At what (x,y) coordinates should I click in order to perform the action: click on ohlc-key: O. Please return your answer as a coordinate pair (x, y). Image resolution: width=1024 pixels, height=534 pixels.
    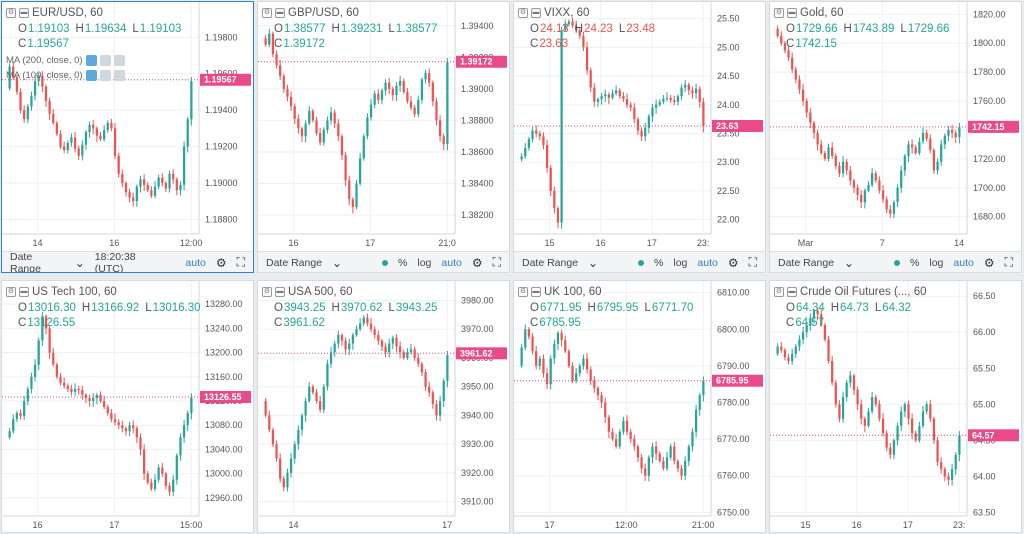
    Looking at the image, I should click on (22, 29).